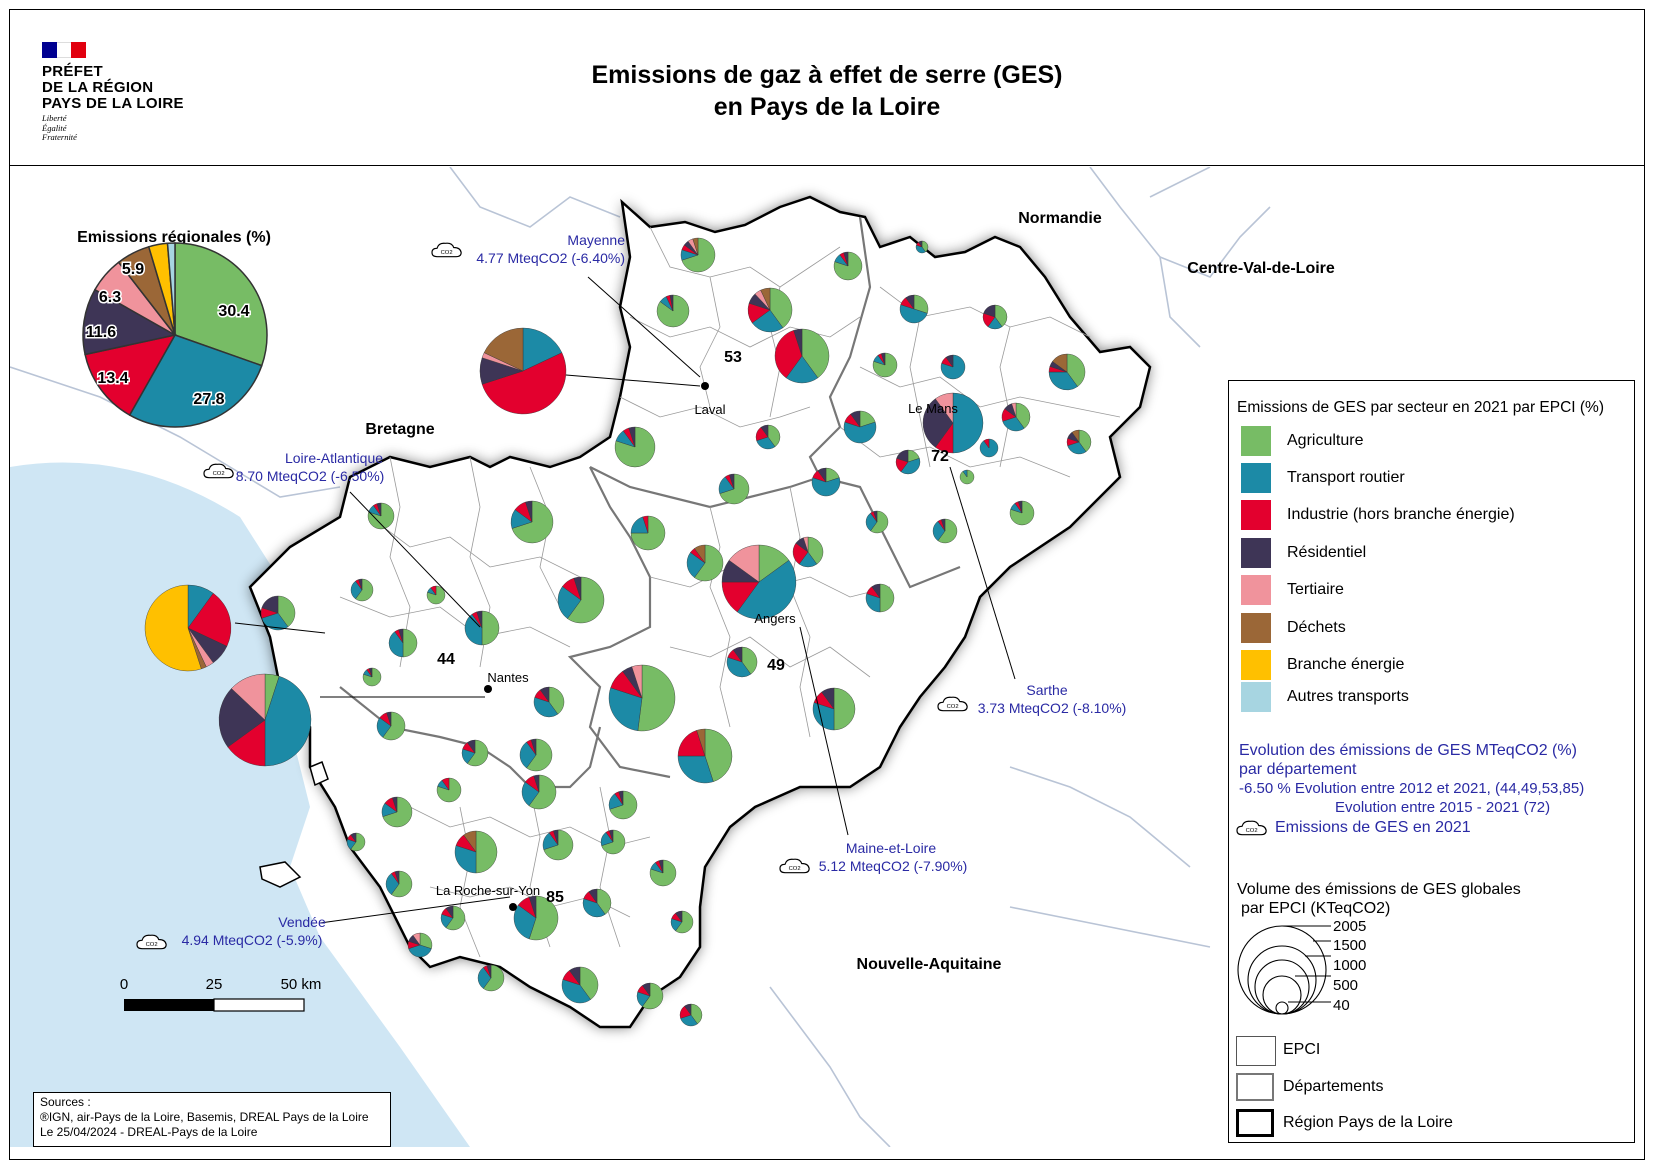  I want to click on motto-1: Liberté, so click(54, 118).